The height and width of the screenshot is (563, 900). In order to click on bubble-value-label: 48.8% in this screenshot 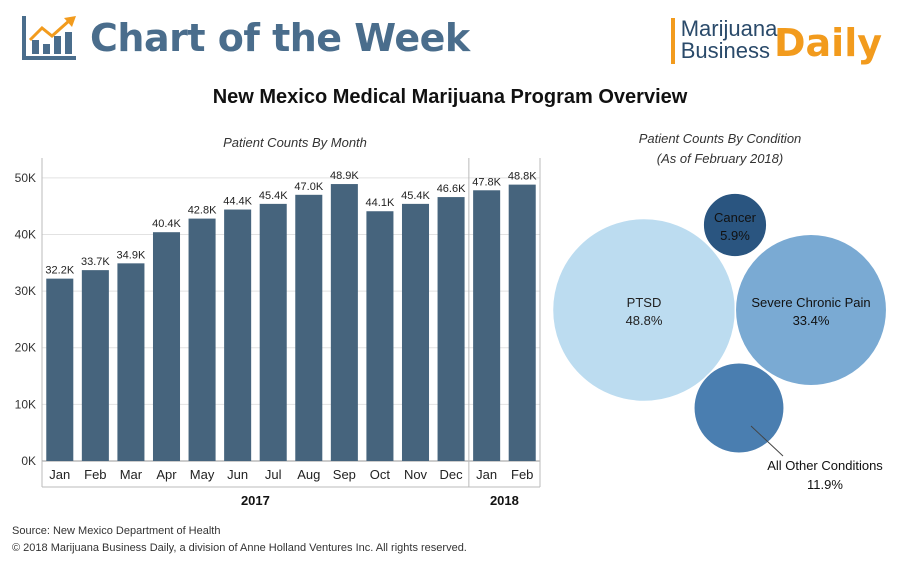, I will do `click(644, 320)`.